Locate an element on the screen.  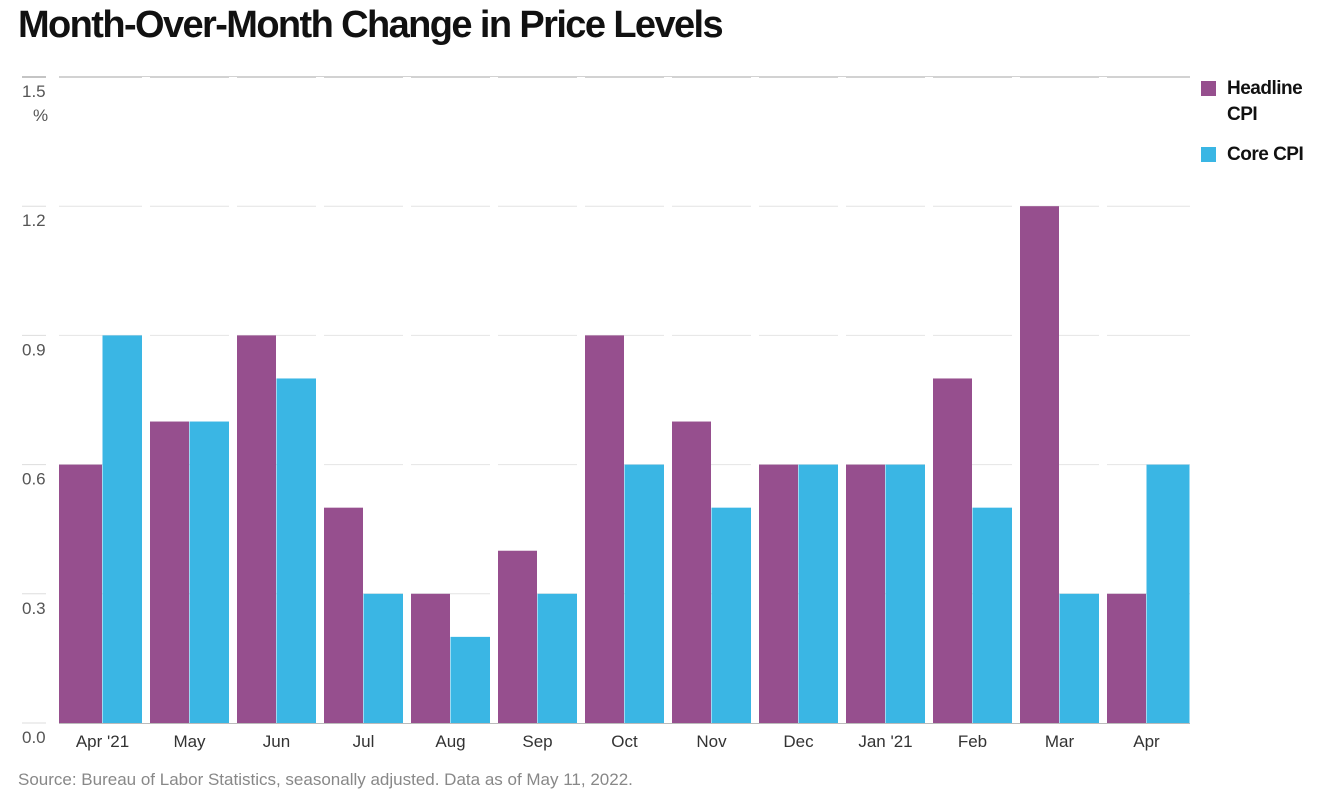
y-unit-label: % is located at coordinates (40, 115).